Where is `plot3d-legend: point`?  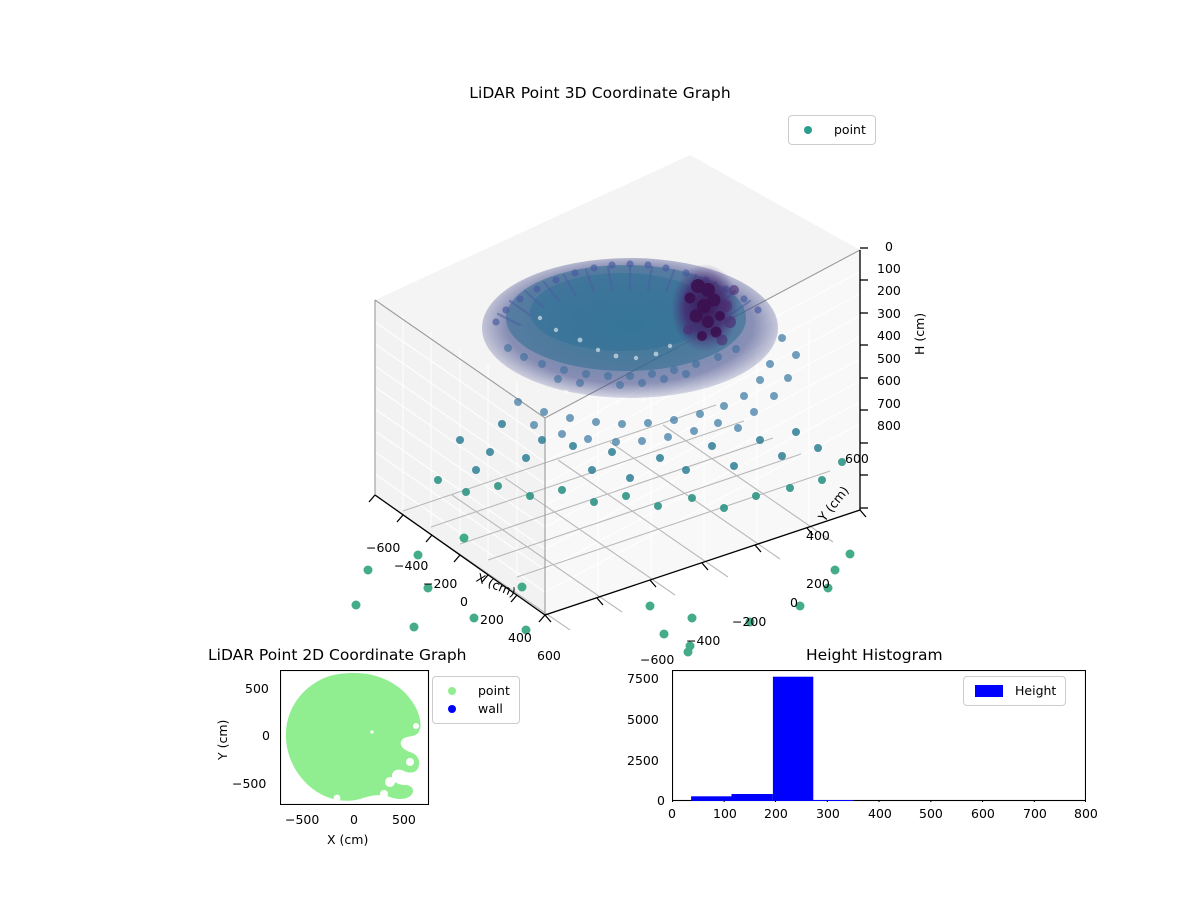 plot3d-legend: point is located at coordinates (832, 130).